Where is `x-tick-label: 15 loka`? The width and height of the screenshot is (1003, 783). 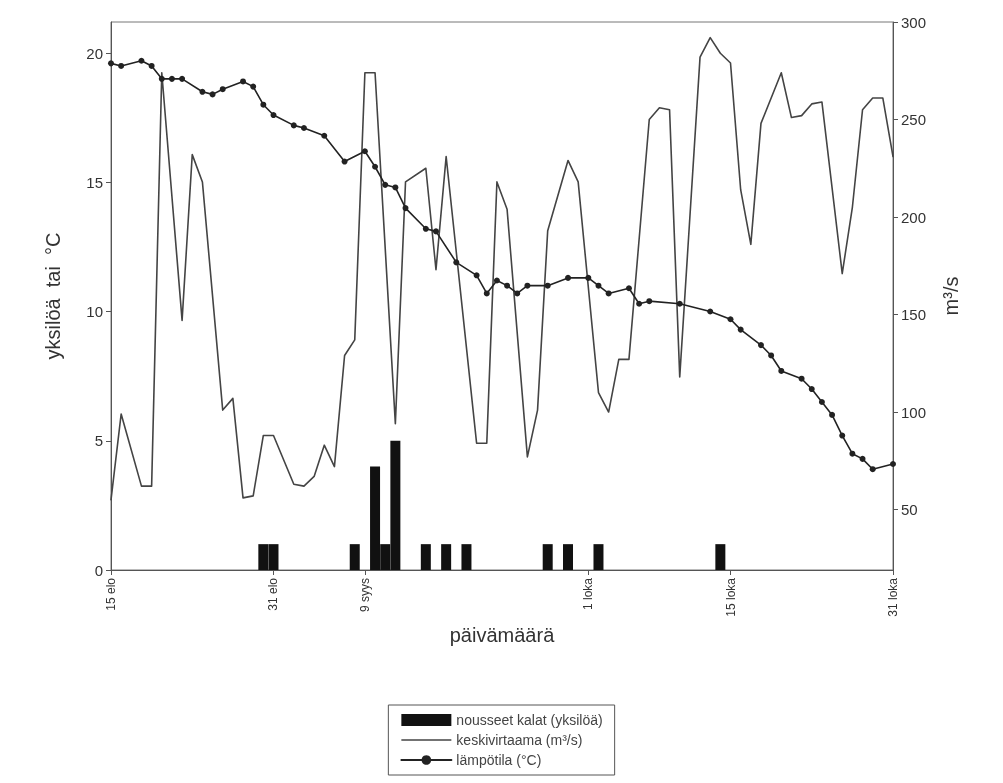
x-tick-label: 15 loka is located at coordinates (730, 597).